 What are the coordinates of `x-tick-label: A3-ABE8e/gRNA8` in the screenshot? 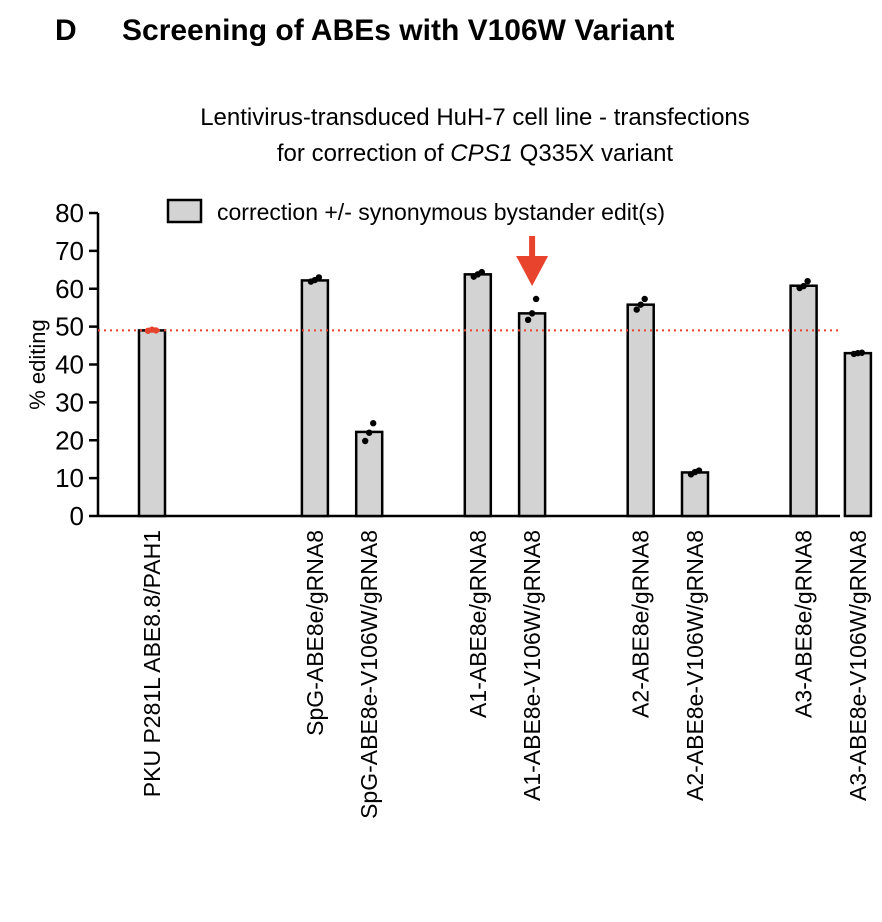 It's located at (804, 624).